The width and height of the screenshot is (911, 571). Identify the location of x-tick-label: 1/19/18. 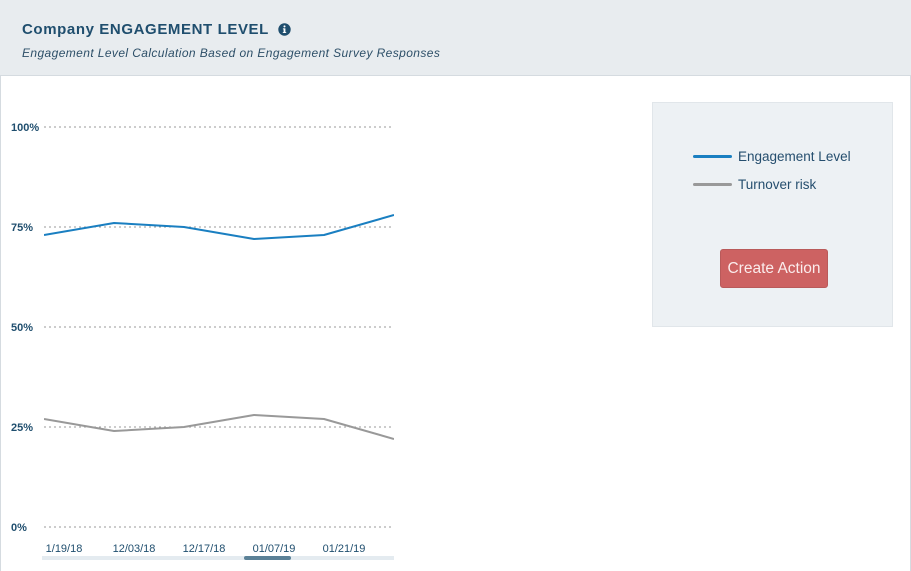
(64, 549).